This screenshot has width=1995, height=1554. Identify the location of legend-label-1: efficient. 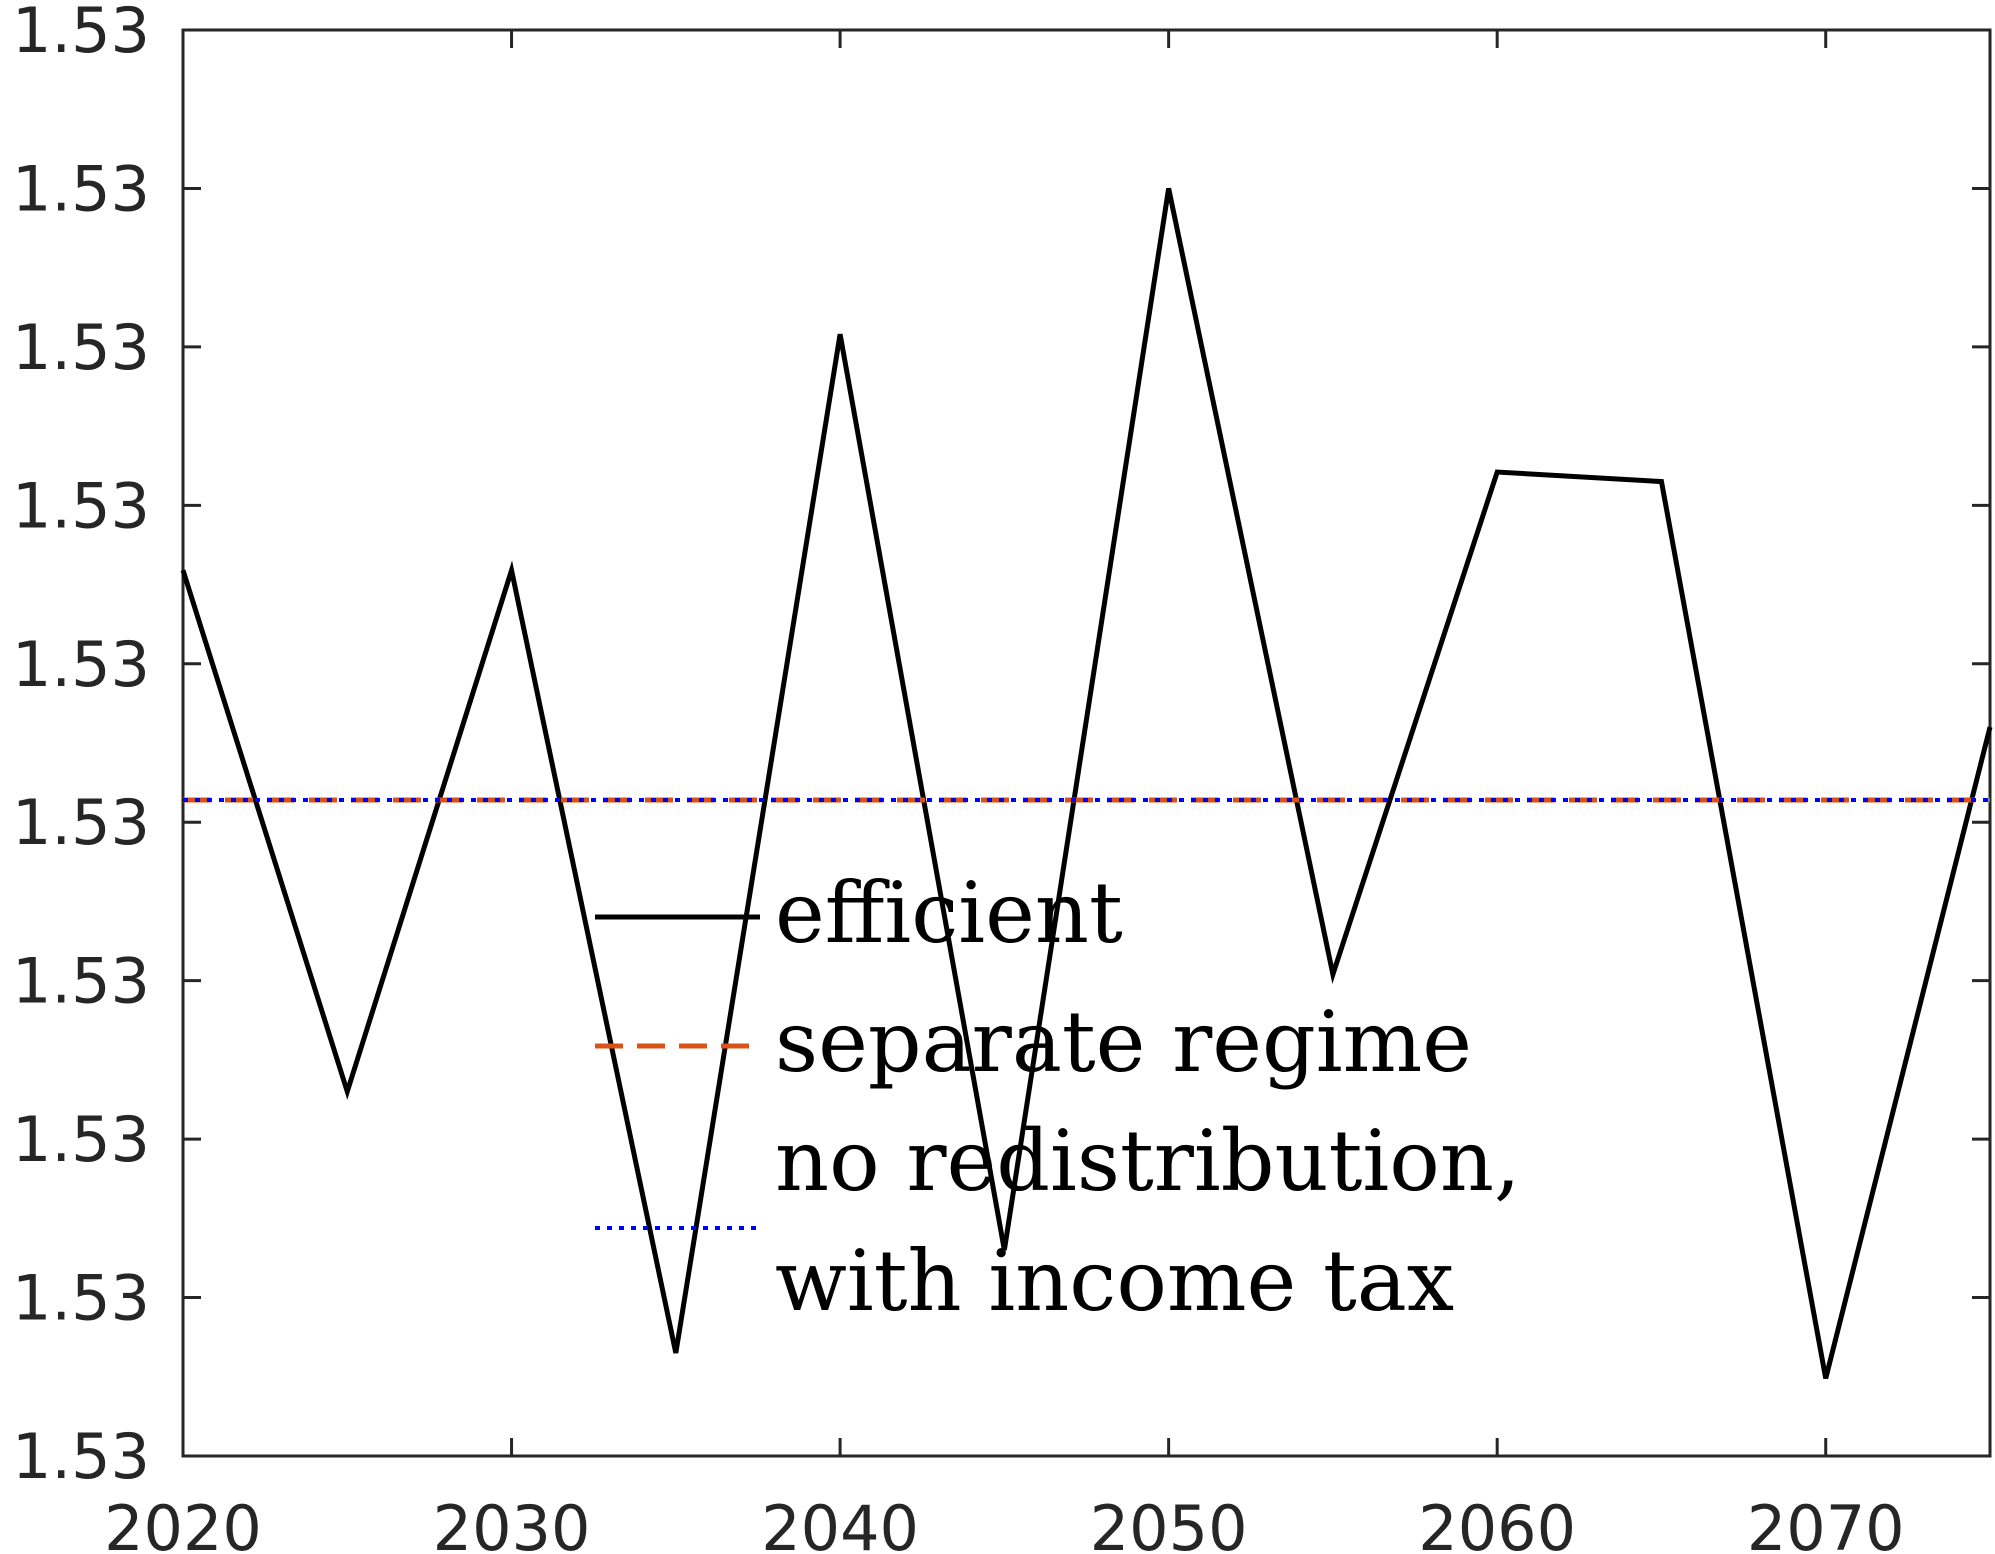
(949, 913).